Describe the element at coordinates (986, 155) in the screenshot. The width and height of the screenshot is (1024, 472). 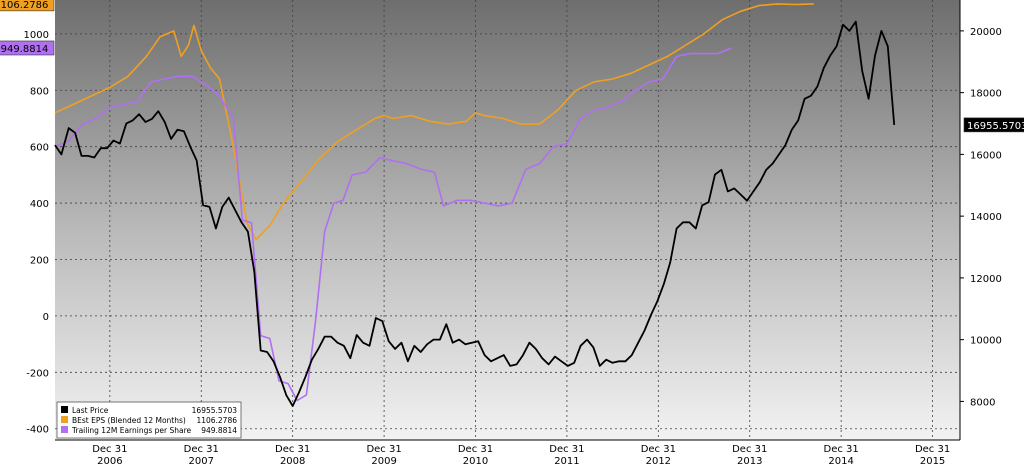
I see `y-right-tick-label: 16000` at that location.